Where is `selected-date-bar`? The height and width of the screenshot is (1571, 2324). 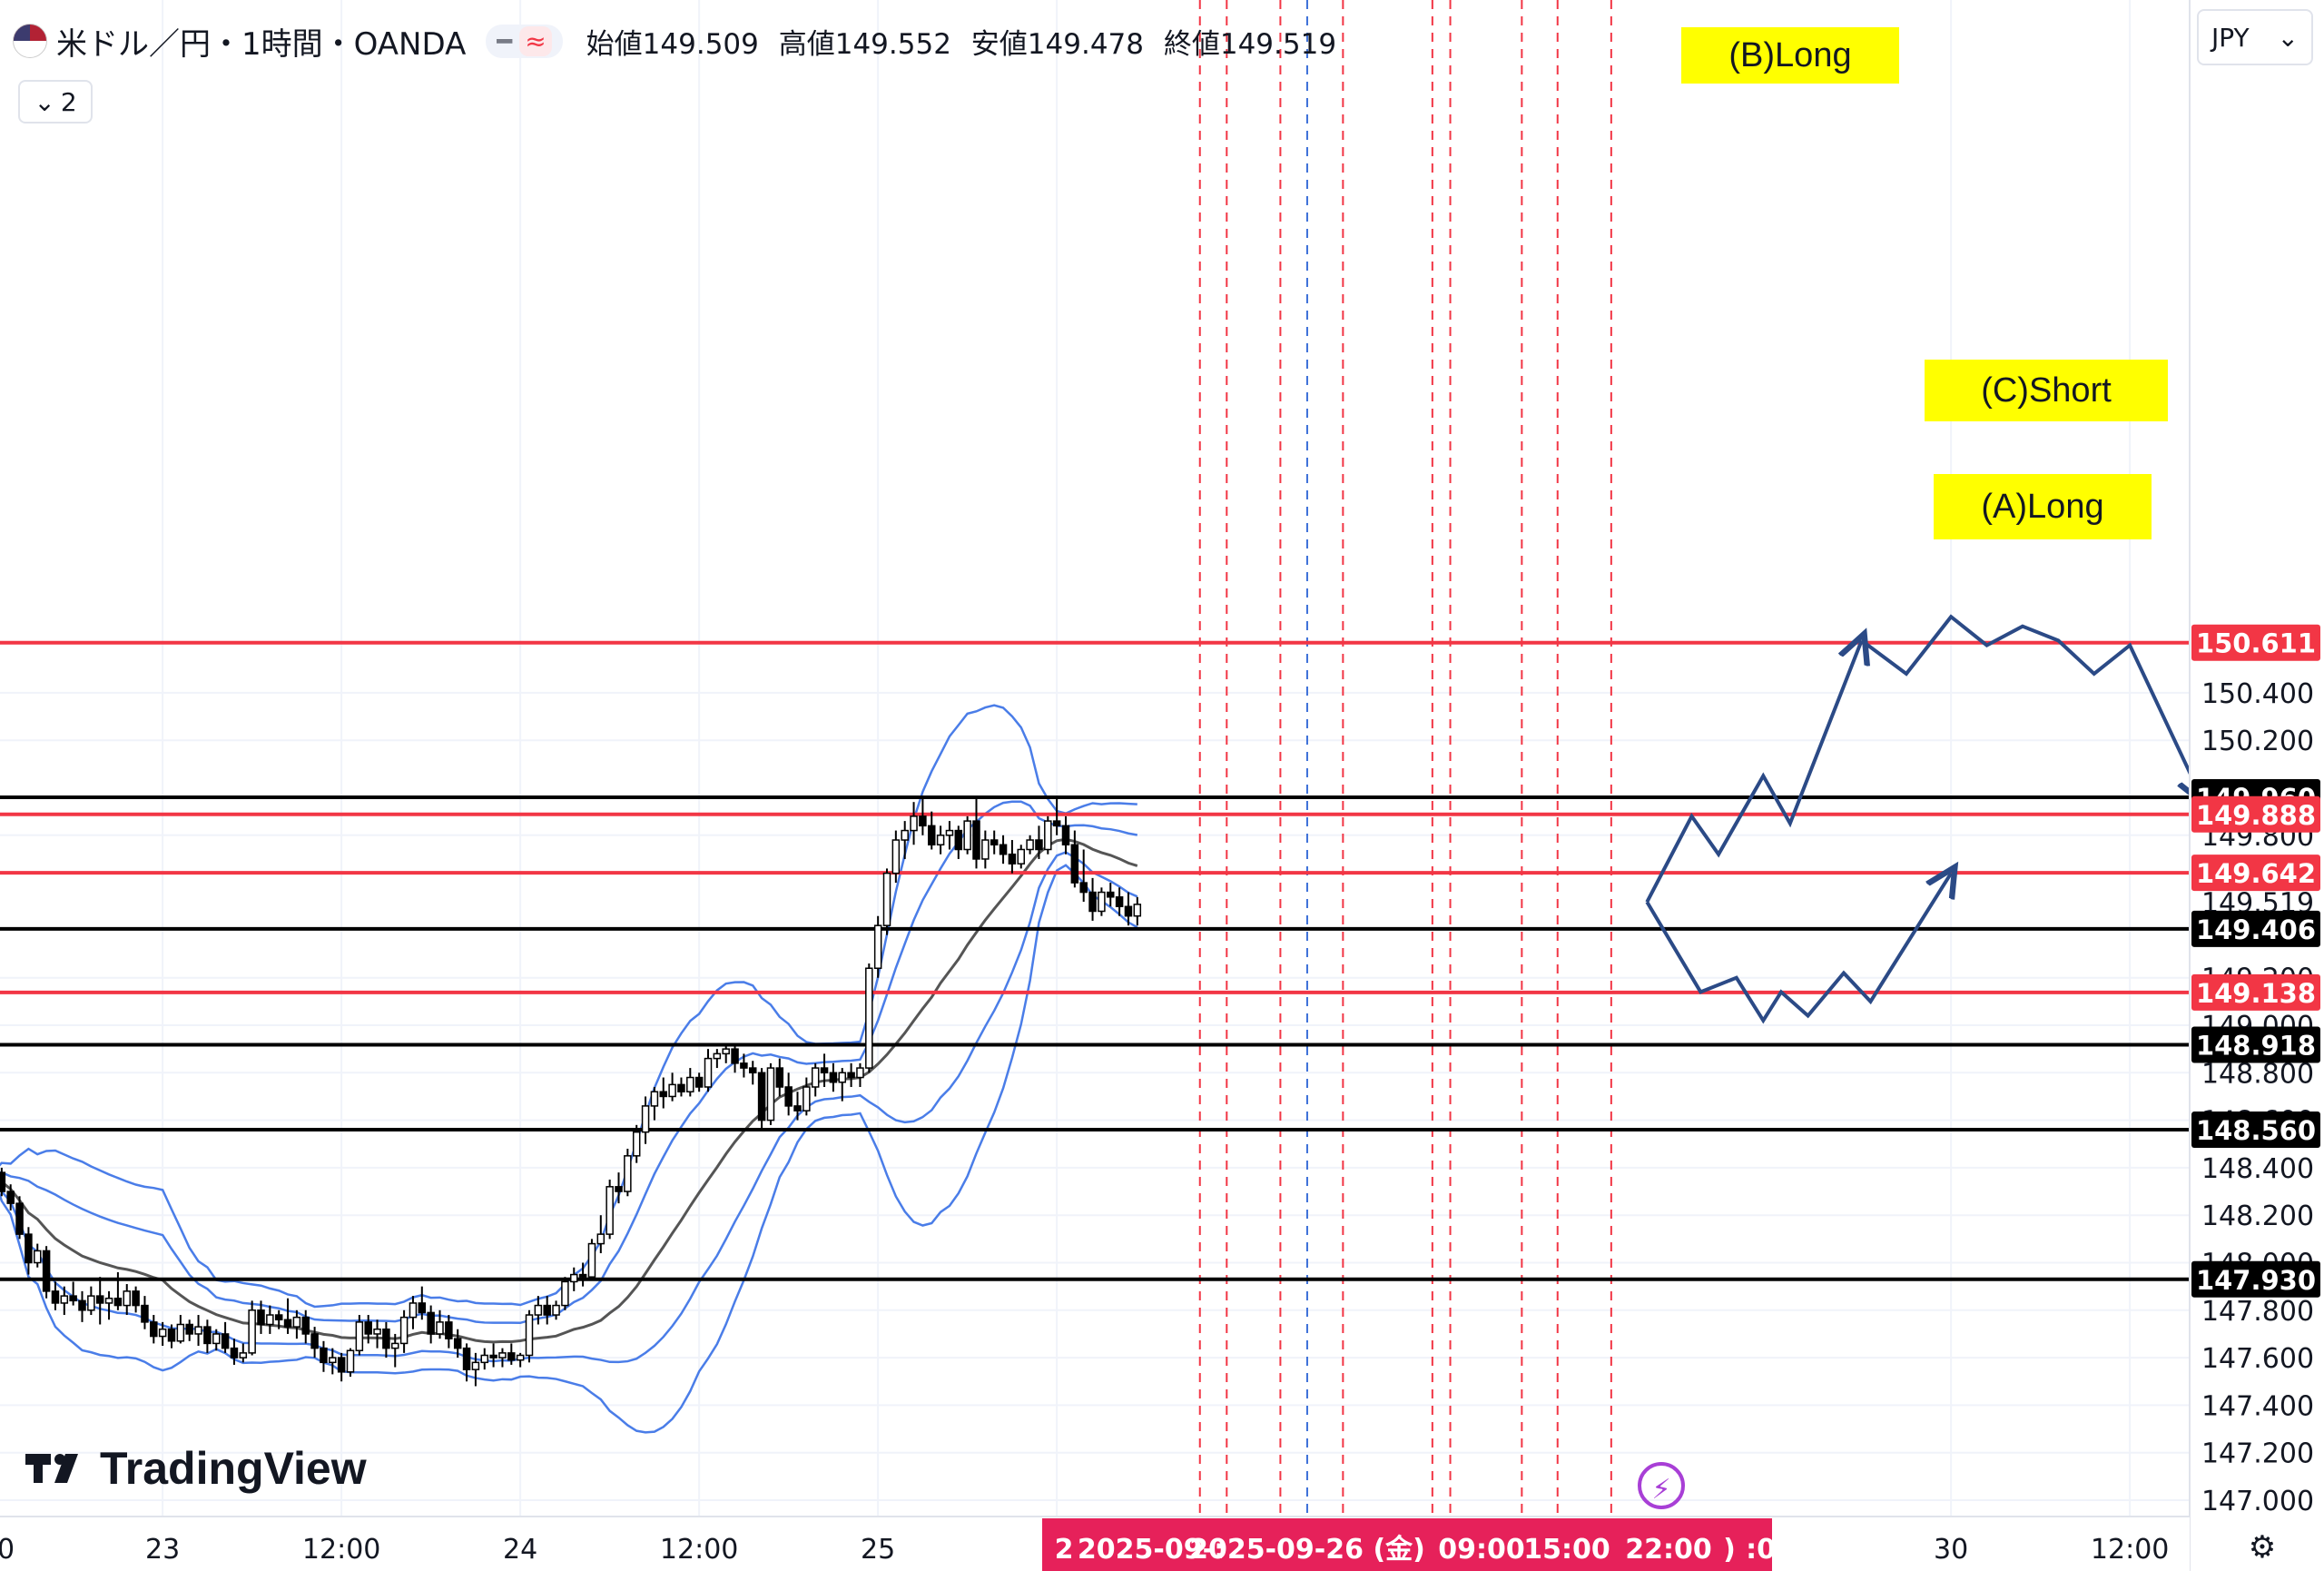 selected-date-bar is located at coordinates (1407, 1544).